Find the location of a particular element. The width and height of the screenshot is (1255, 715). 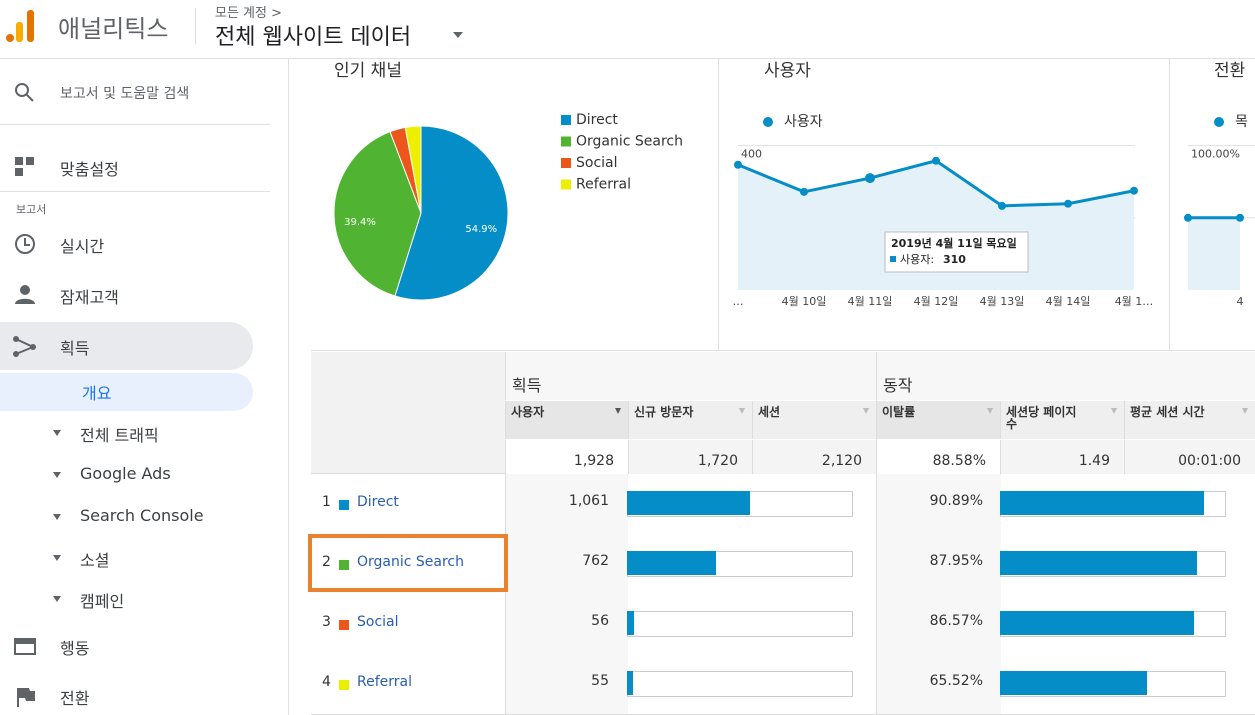

tooltip is located at coordinates (956, 252).